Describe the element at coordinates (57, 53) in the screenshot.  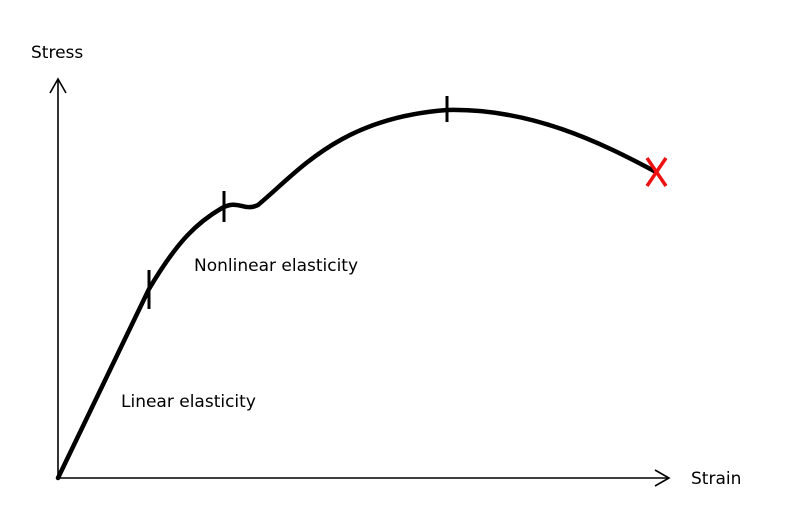
I see `y-axis-label: Stress` at that location.